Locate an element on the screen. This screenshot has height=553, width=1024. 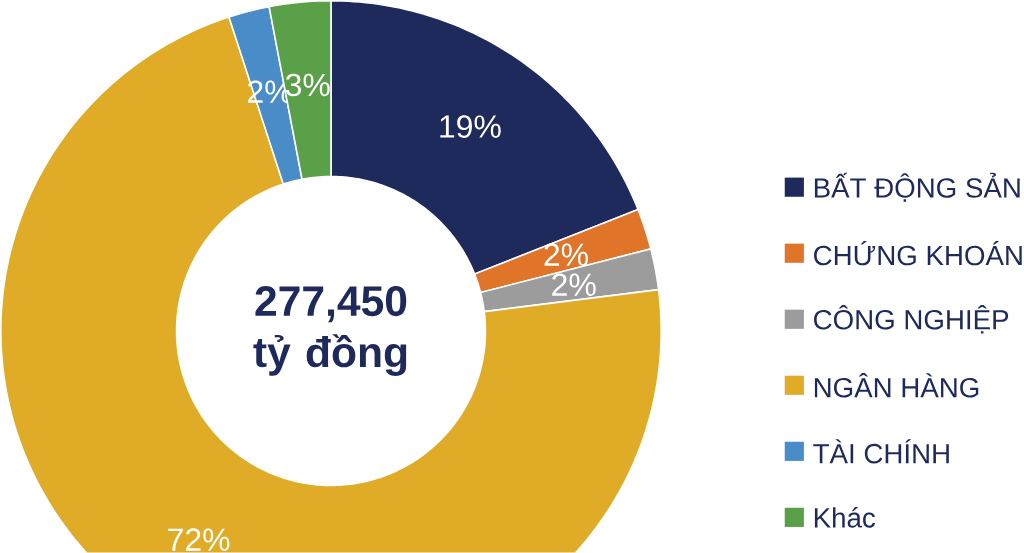
legend-label: TÀI CHÍNH is located at coordinates (881, 451).